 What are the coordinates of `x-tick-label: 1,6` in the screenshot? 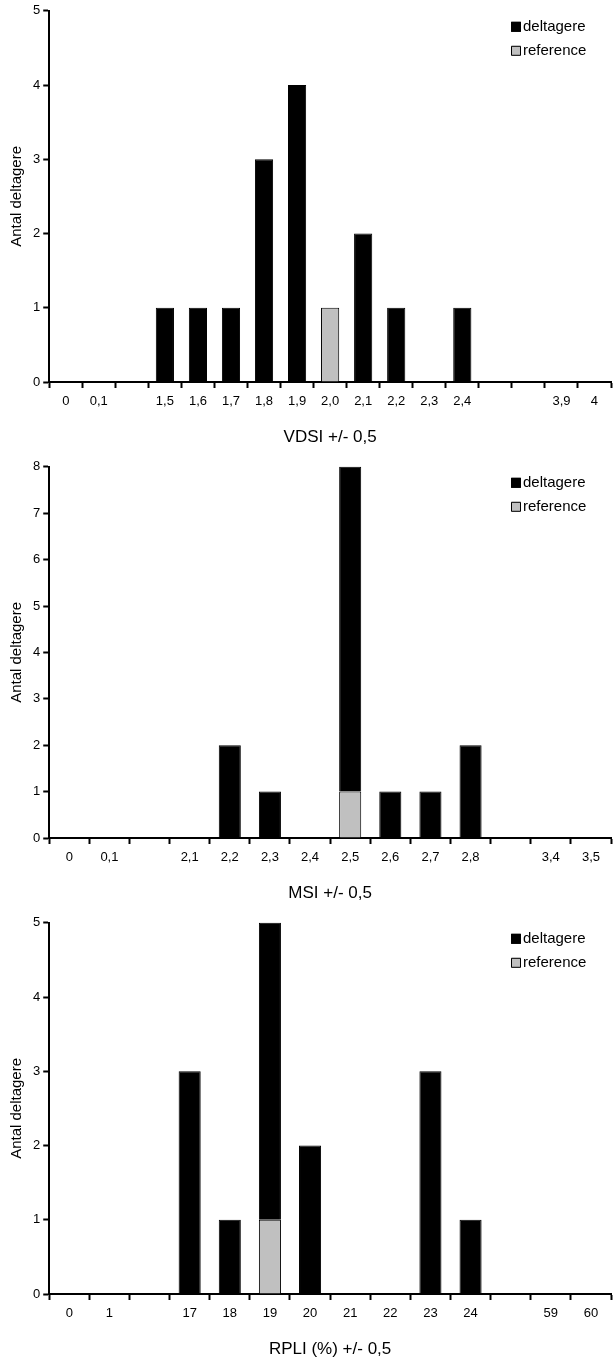 It's located at (197, 401).